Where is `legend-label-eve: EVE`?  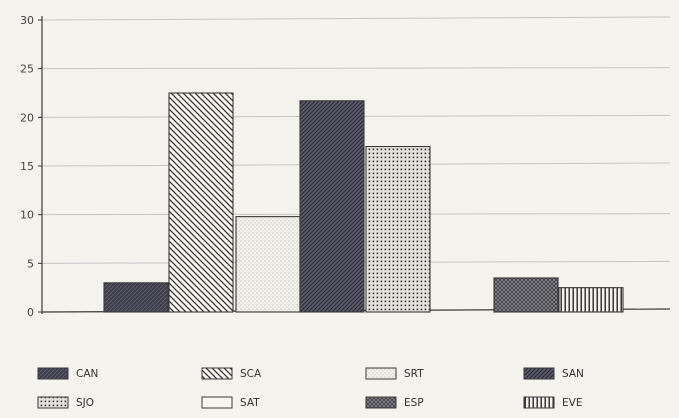 legend-label-eve: EVE is located at coordinates (572, 403).